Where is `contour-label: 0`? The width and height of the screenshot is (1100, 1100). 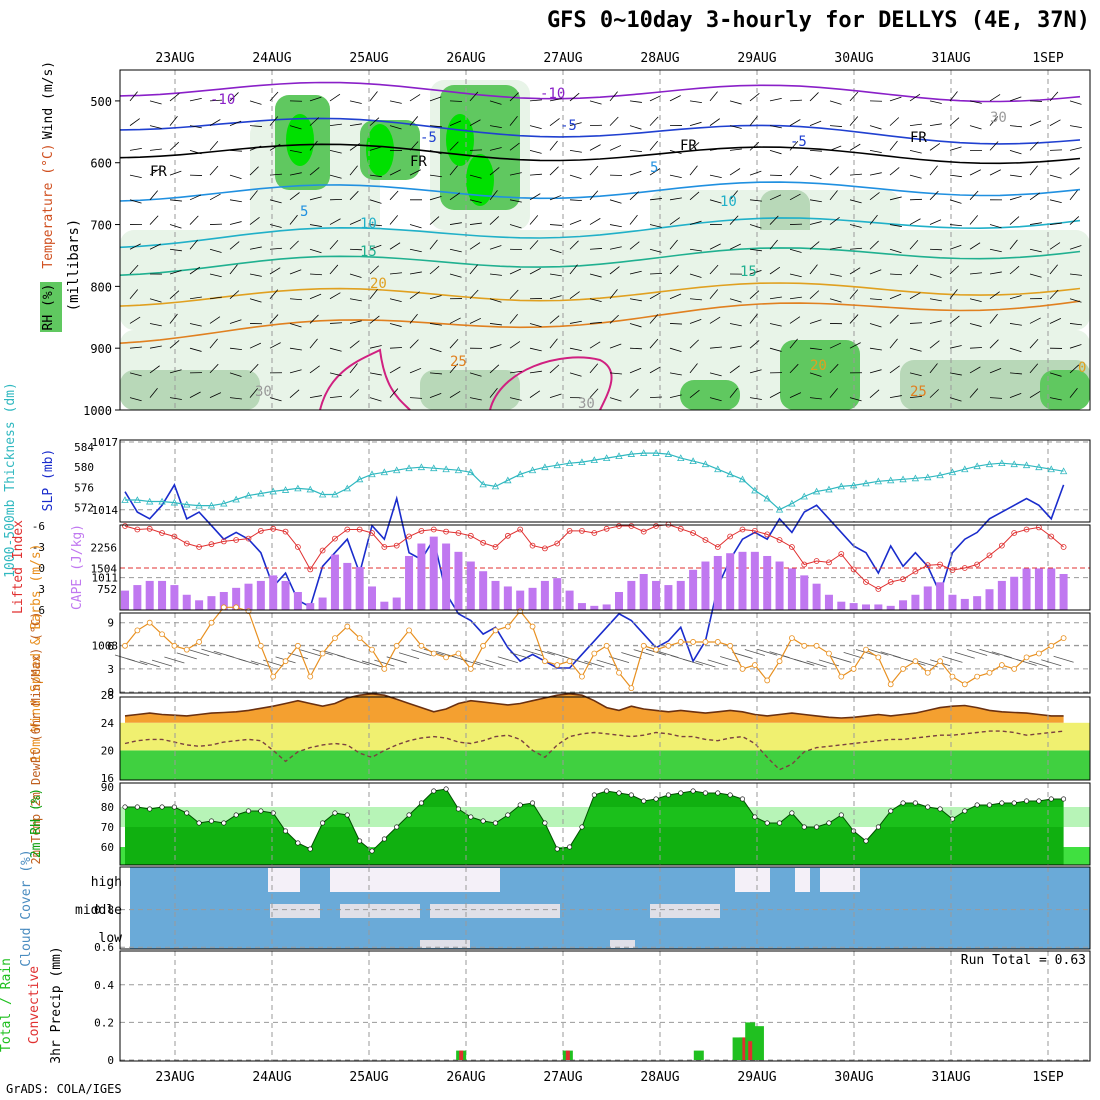 contour-label: 0 is located at coordinates (1082, 368).